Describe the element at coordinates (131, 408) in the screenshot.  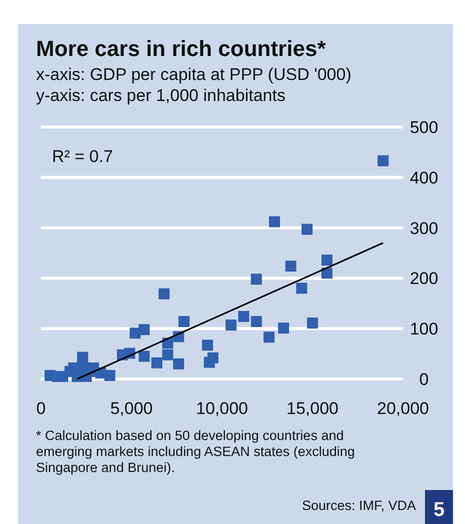
I see `x-tick-label: 5,000` at that location.